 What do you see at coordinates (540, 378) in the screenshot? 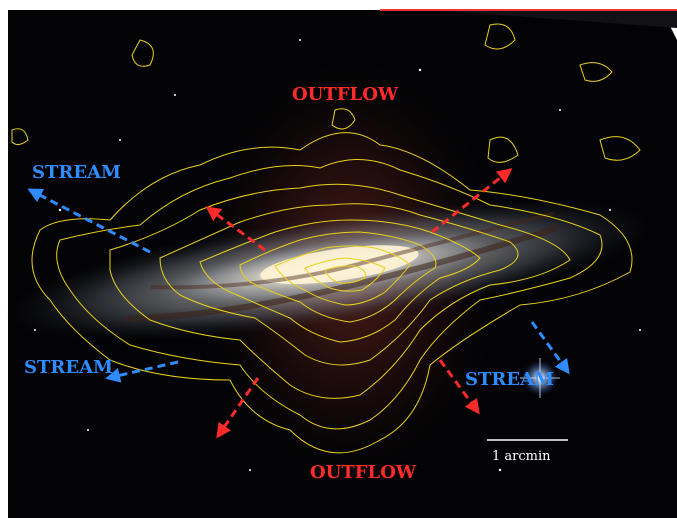
I see `bright-star` at bounding box center [540, 378].